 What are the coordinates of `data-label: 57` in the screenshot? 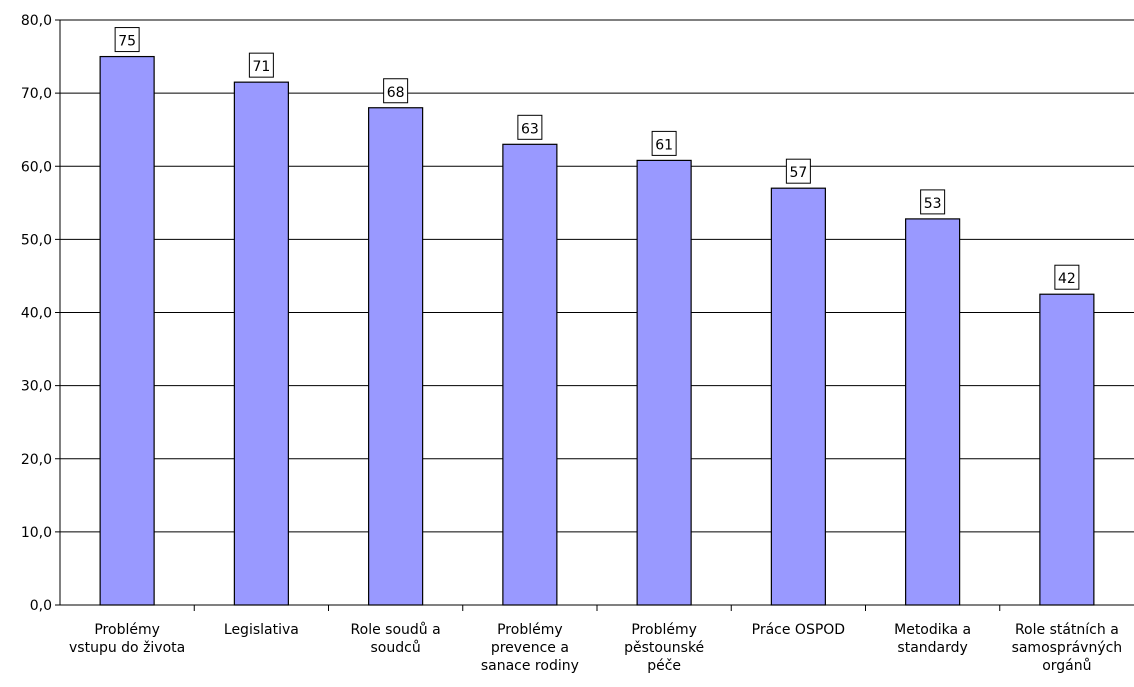 It's located at (798, 171).